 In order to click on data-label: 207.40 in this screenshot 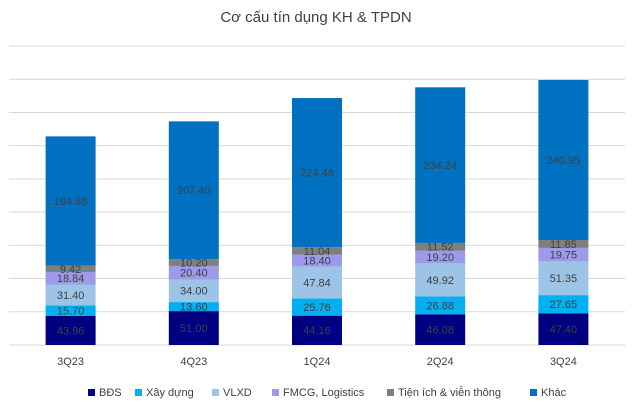, I will do `click(194, 191)`.